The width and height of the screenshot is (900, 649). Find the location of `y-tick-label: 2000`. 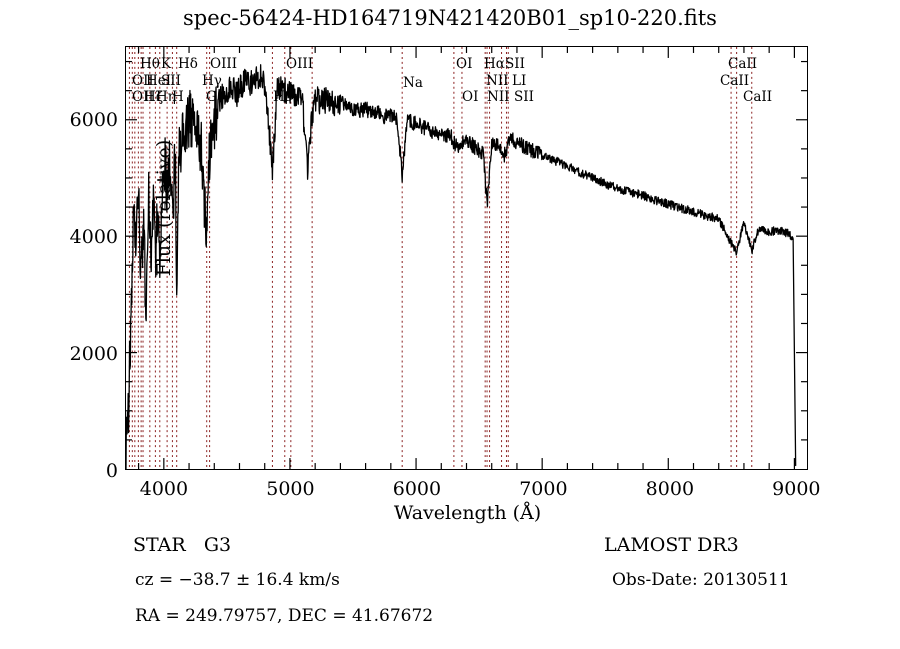

y-tick-label: 2000 is located at coordinates (93, 354).